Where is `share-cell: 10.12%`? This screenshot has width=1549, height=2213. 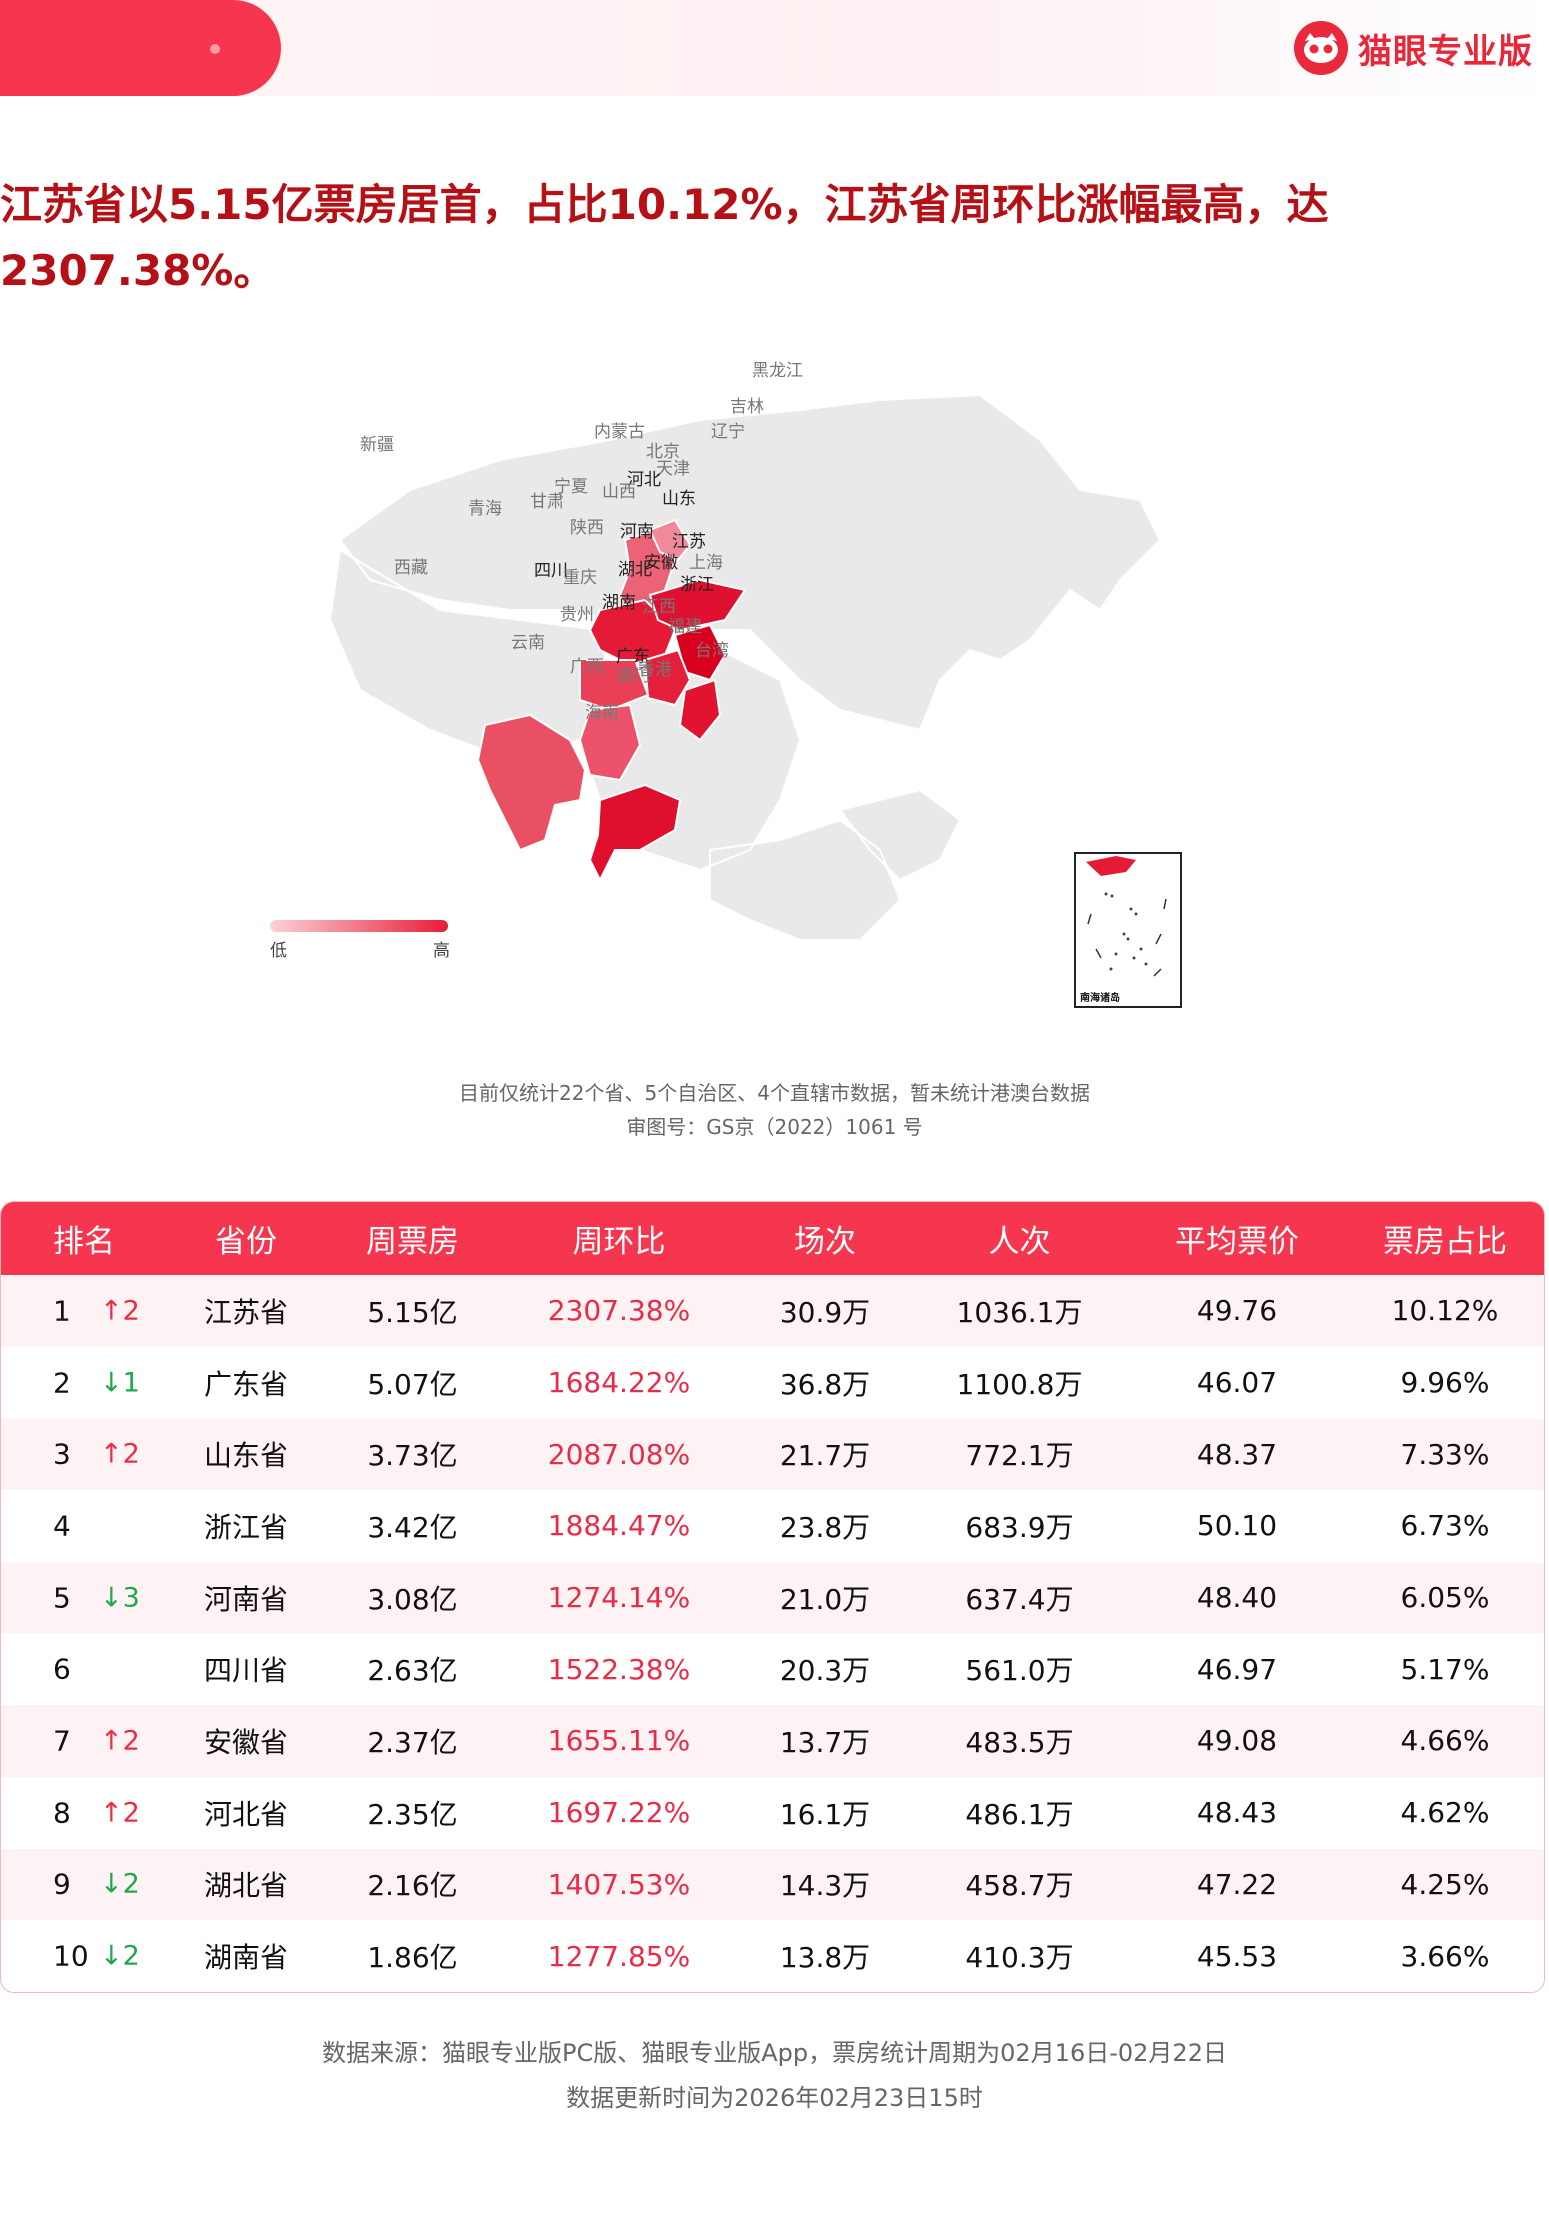
share-cell: 10.12% is located at coordinates (1445, 1311).